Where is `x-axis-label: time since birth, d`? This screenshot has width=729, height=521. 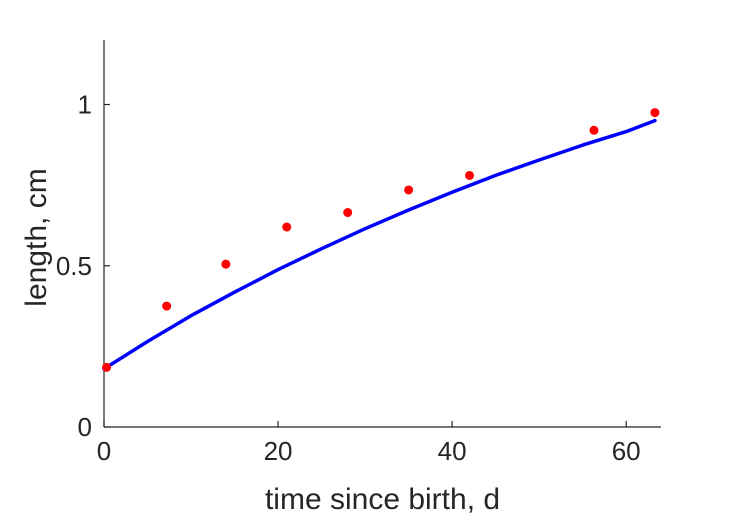 x-axis-label: time since birth, d is located at coordinates (382, 499).